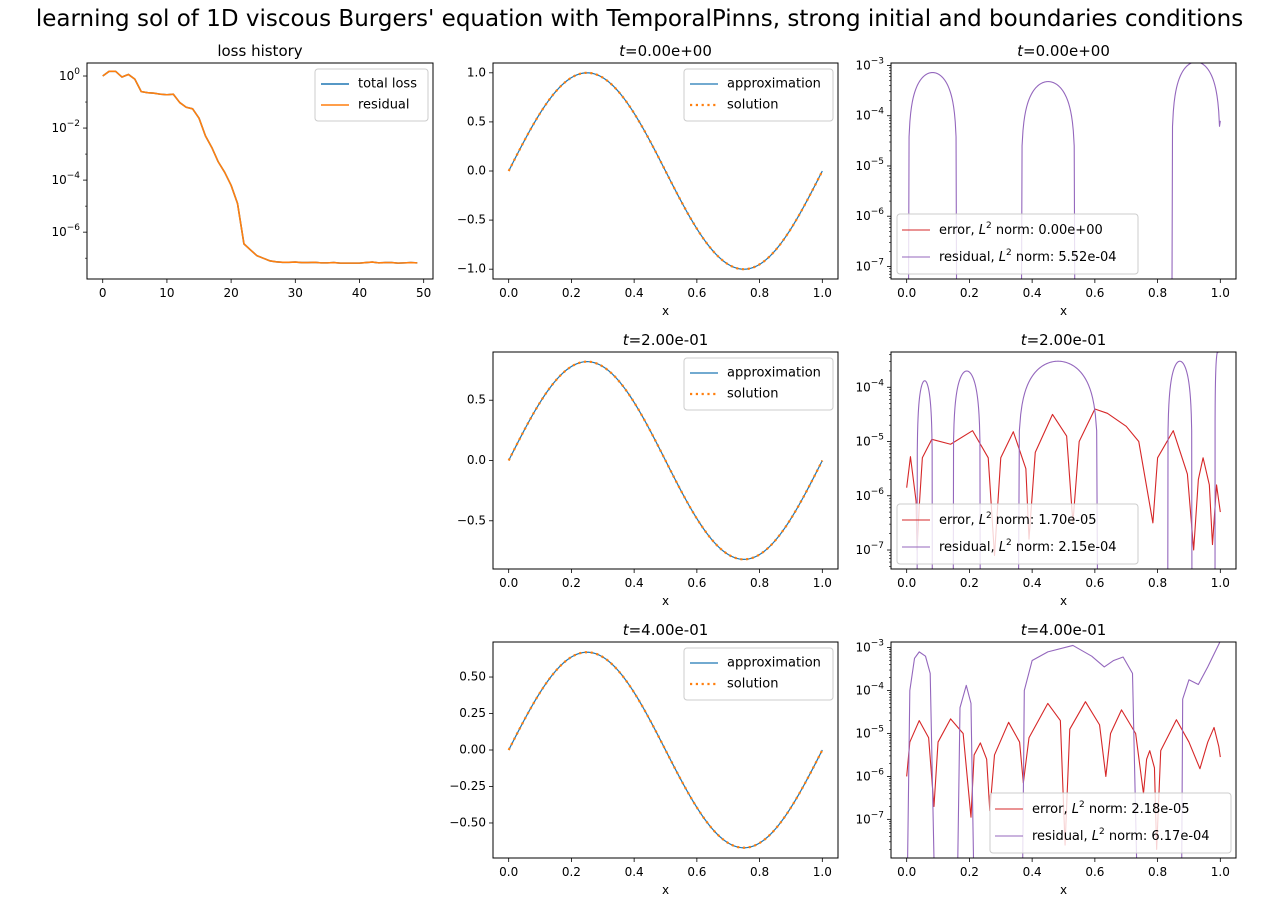 This screenshot has height=911, width=1279. What do you see at coordinates (371, 95) in the screenshot?
I see `legend: total loss residual` at bounding box center [371, 95].